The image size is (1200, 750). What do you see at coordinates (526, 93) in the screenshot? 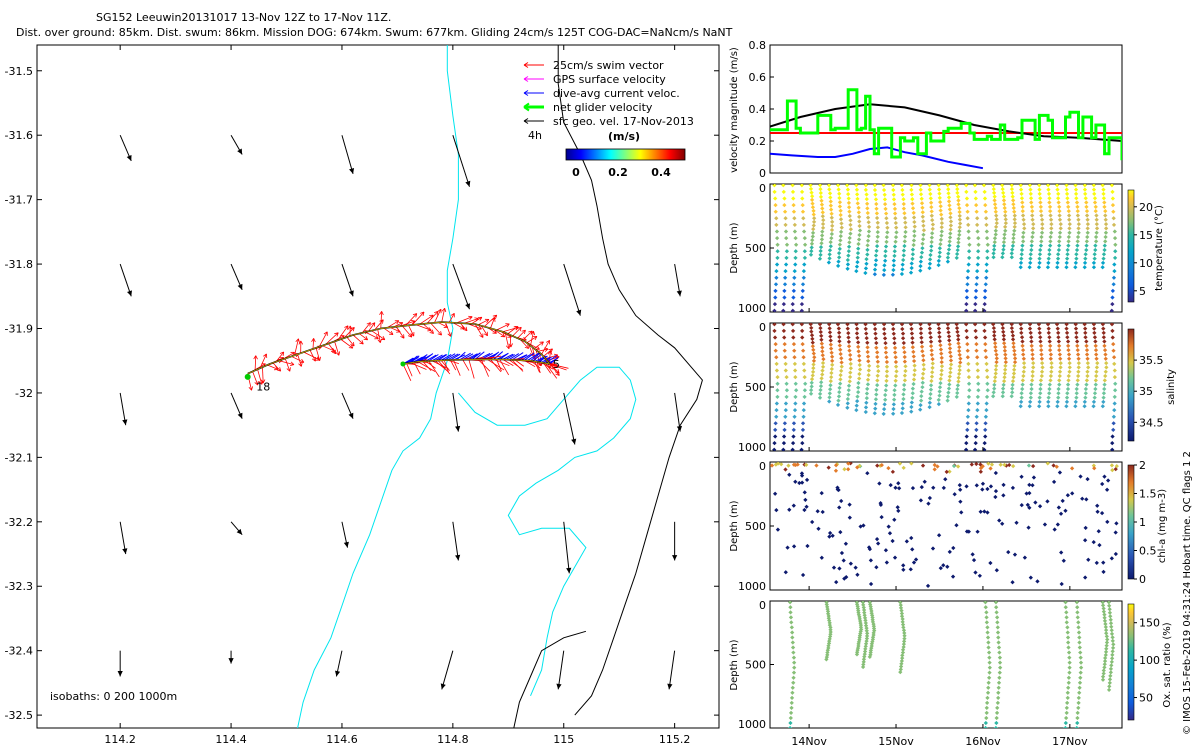
I see `legend-dac-arrow-icon` at bounding box center [526, 93].